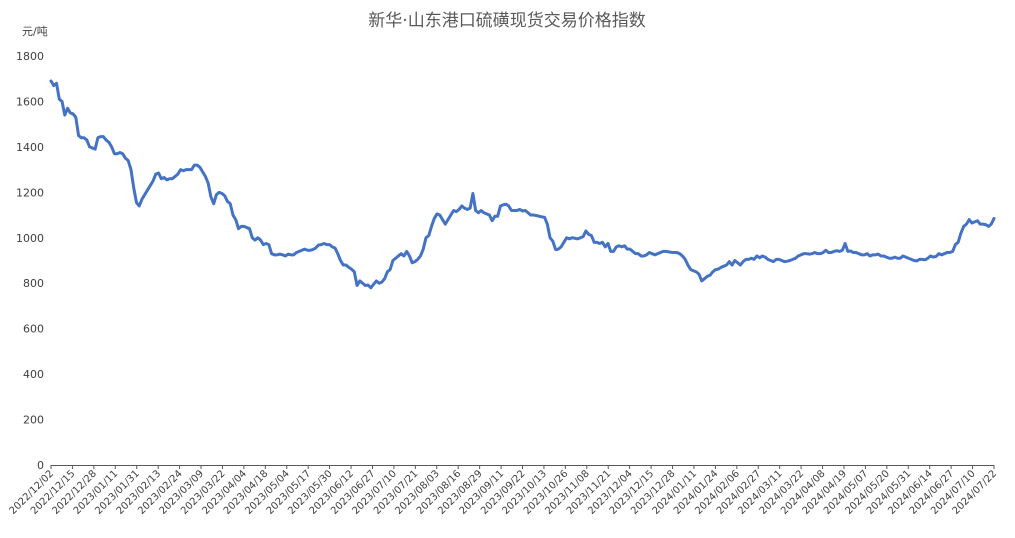  I want to click on y-axis-unit-label: 元/吨, so click(35, 31).